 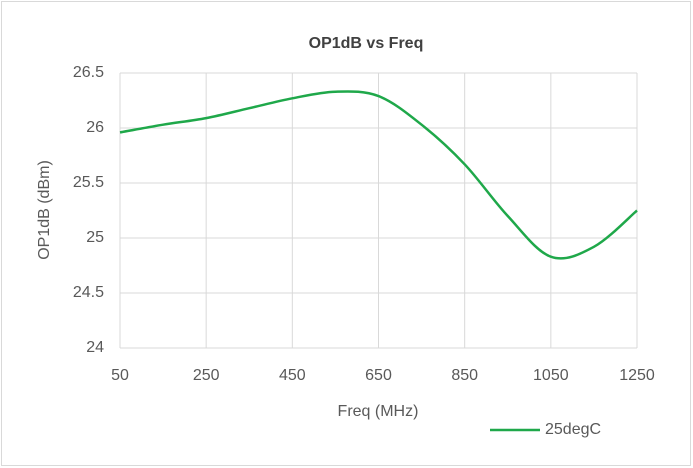 What do you see at coordinates (292, 375) in the screenshot?
I see `x-tick-label: 450` at bounding box center [292, 375].